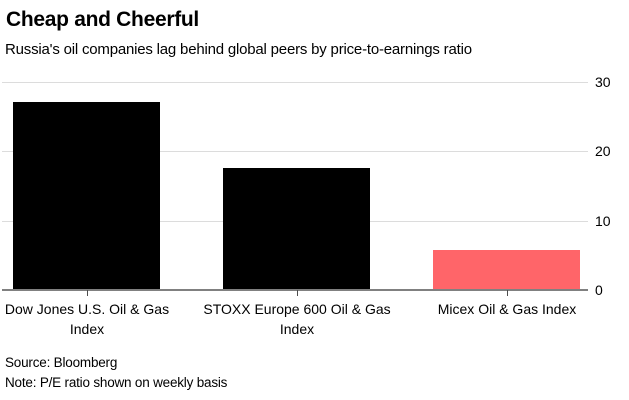 This screenshot has width=629, height=400. What do you see at coordinates (603, 151) in the screenshot?
I see `y-tick-label-20: 20` at bounding box center [603, 151].